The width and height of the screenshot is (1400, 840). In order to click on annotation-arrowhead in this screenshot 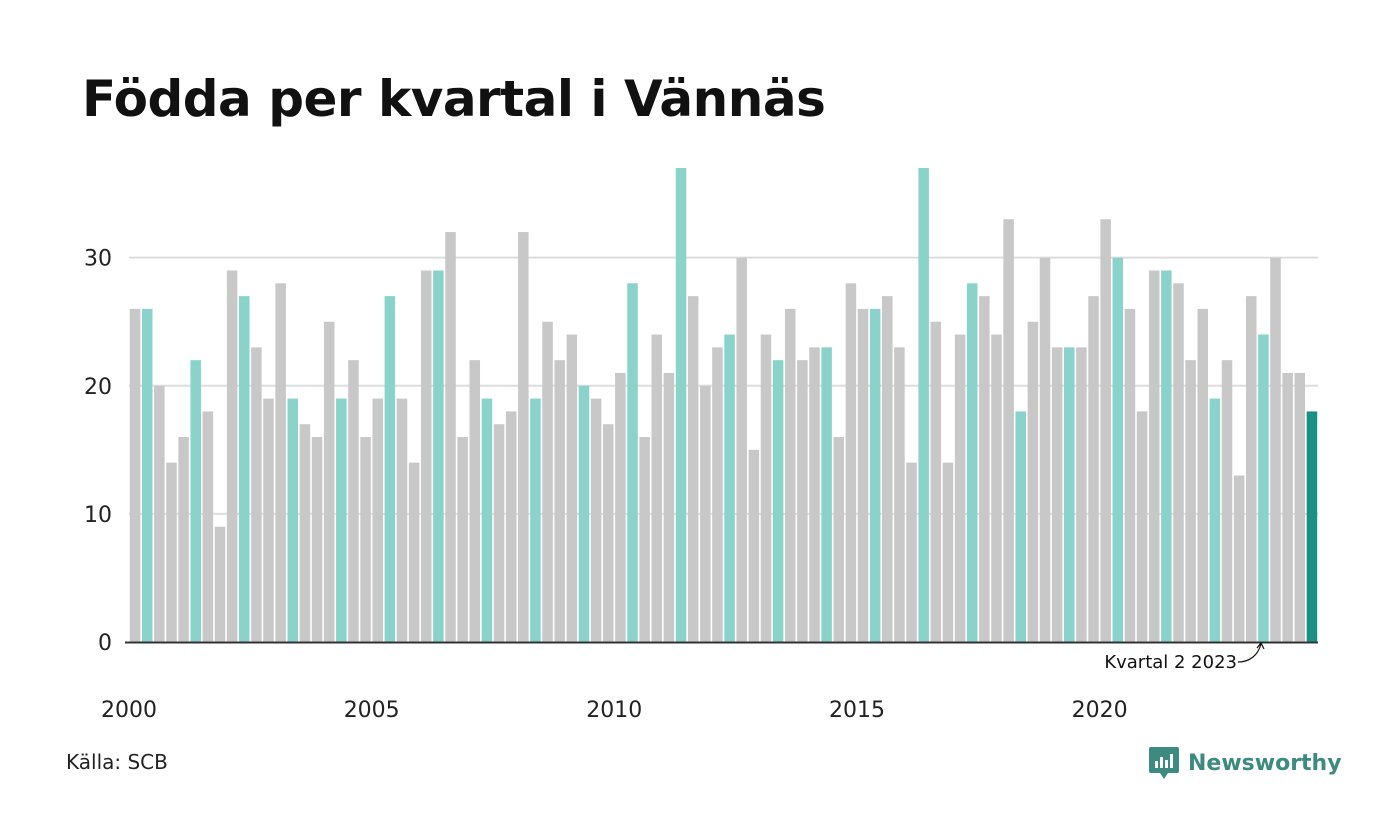, I will do `click(1260, 645)`.